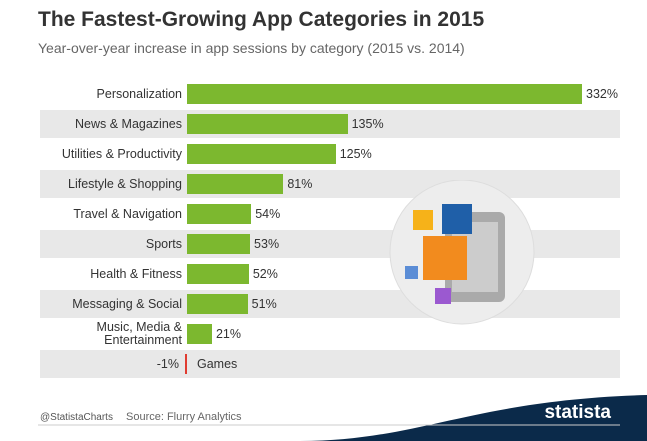  What do you see at coordinates (445, 258) in the screenshot?
I see `icon-stopwatch` at bounding box center [445, 258].